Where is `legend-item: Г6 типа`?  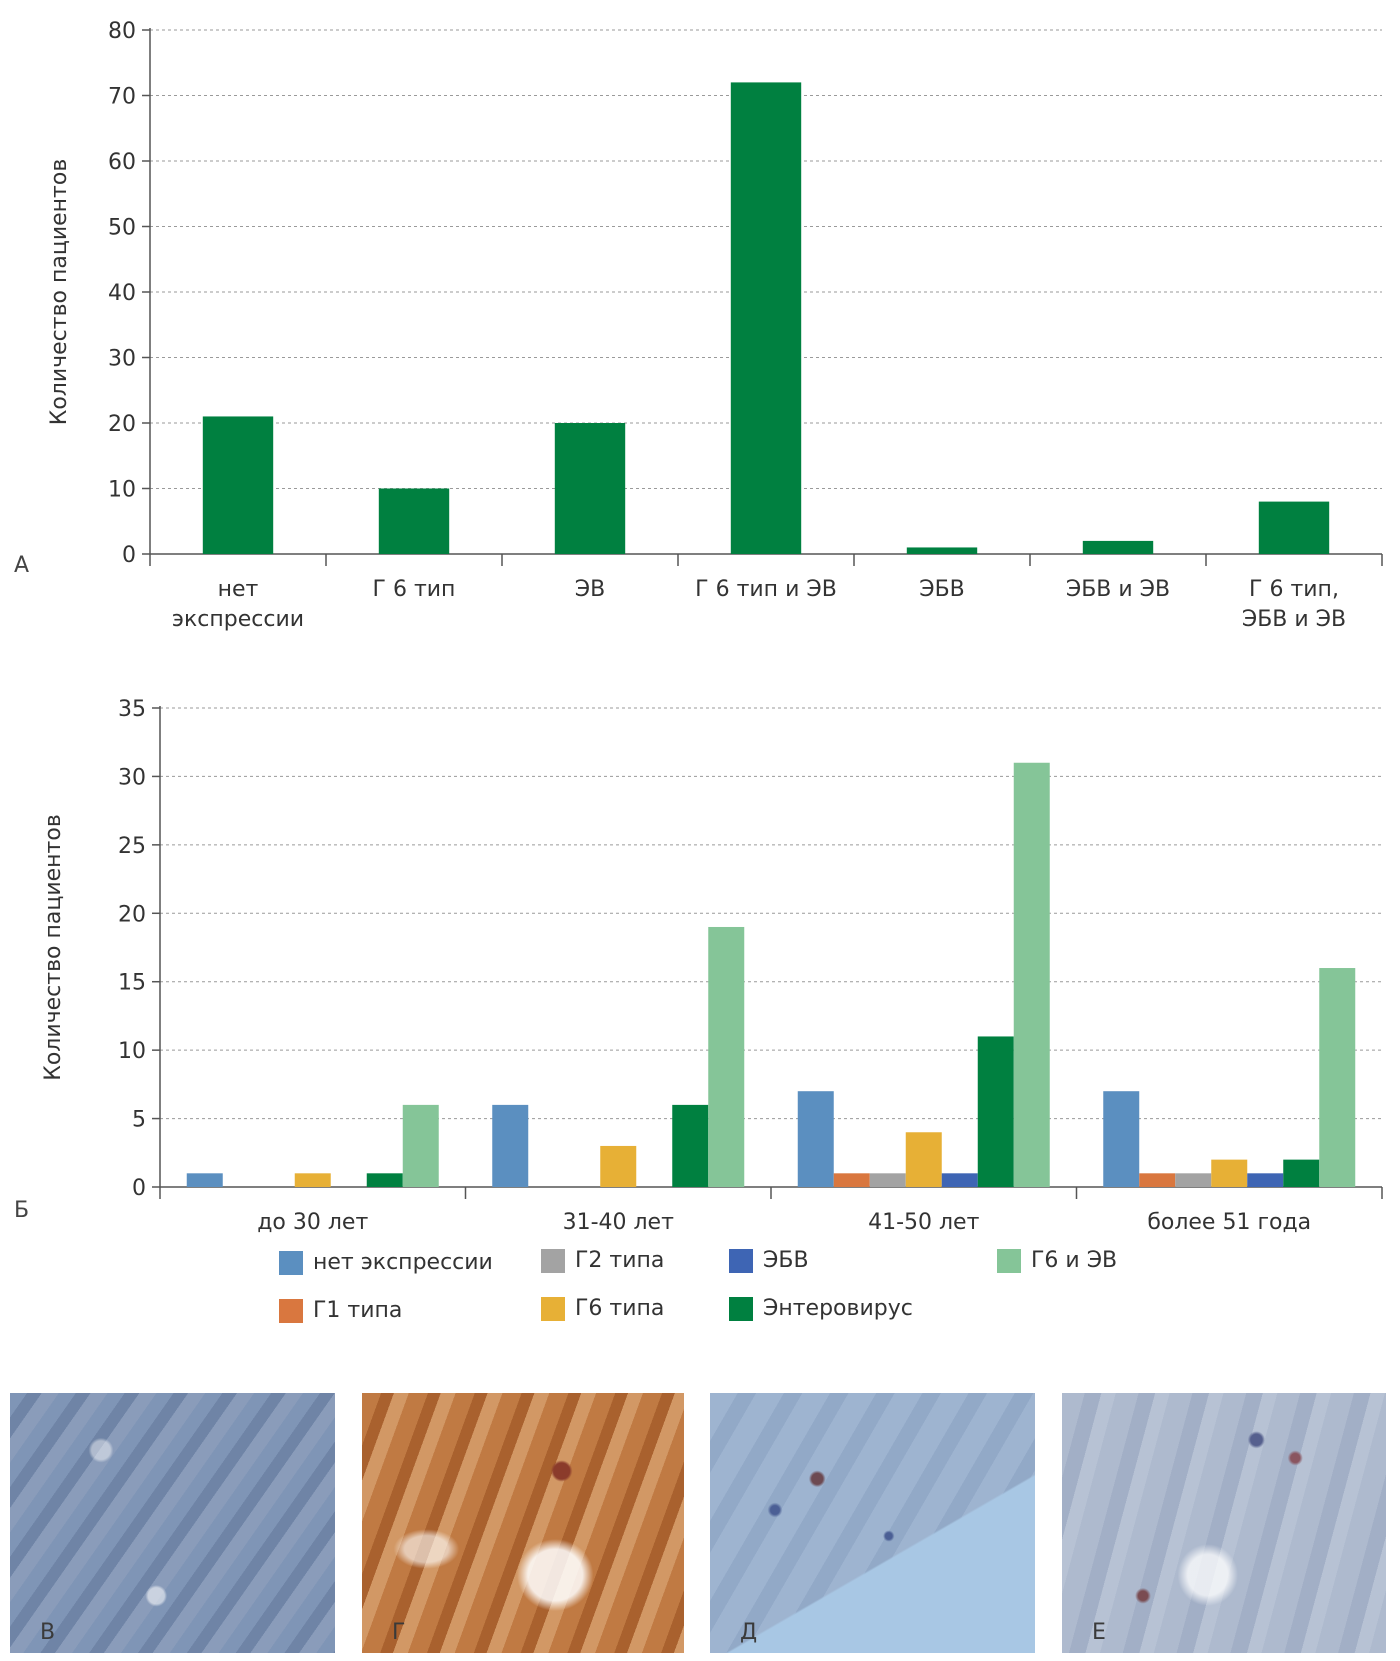
legend-item: Г6 типа is located at coordinates (602, 1308).